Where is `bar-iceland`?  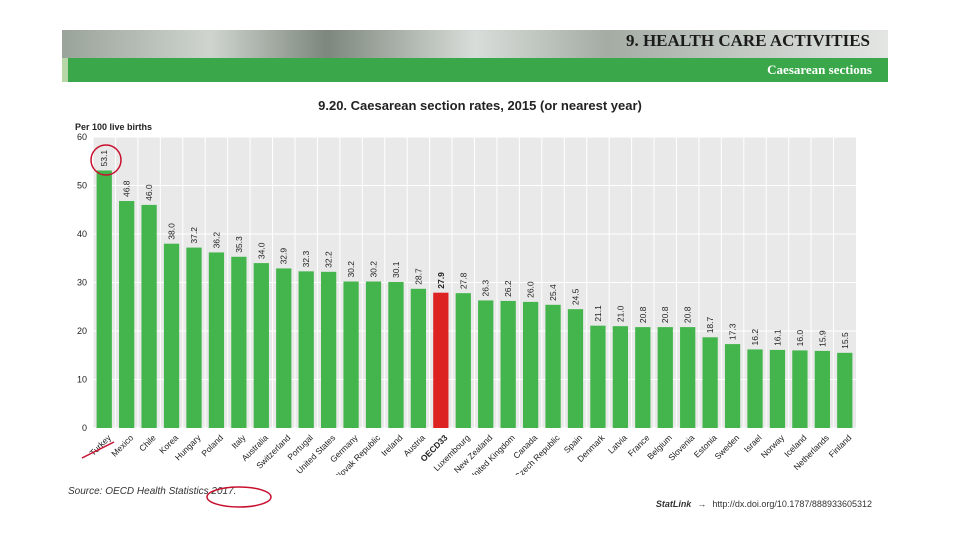
bar-iceland is located at coordinates (800, 389).